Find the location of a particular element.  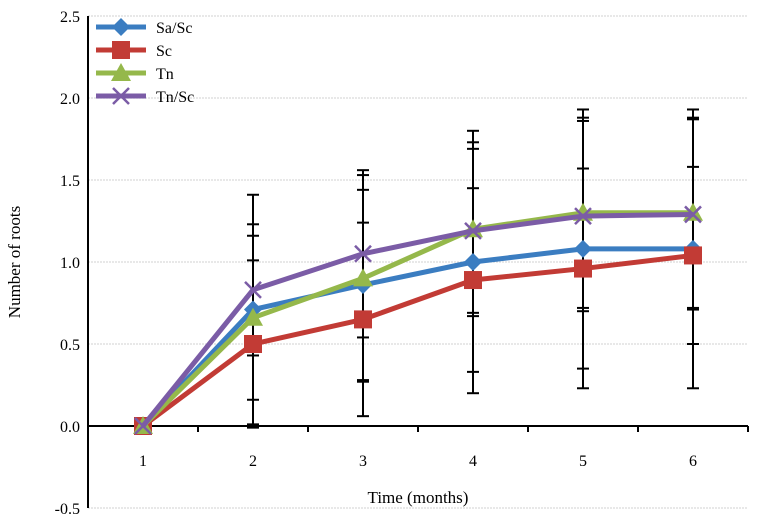

x-axis-label: Time (months) is located at coordinates (418, 497).